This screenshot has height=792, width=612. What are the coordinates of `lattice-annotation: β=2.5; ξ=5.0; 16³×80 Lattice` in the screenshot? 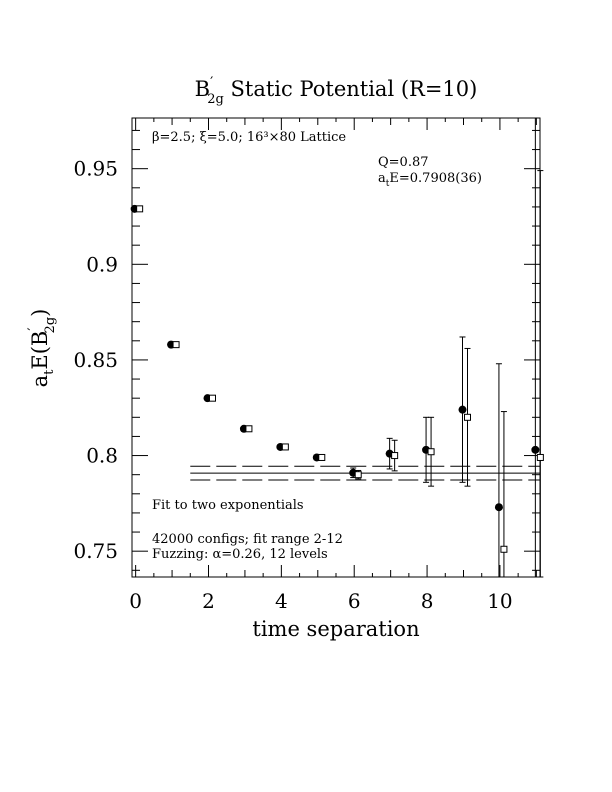 It's located at (249, 137).